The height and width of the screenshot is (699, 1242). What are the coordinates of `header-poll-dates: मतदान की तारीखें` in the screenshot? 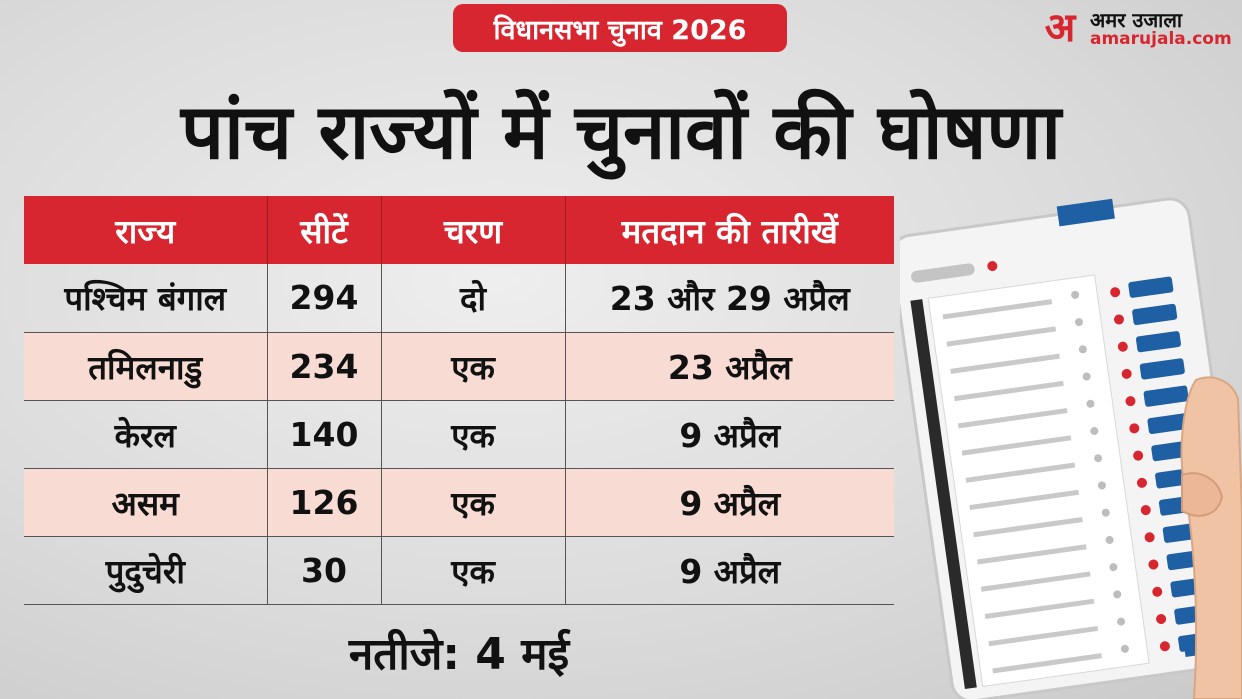 It's located at (729, 230).